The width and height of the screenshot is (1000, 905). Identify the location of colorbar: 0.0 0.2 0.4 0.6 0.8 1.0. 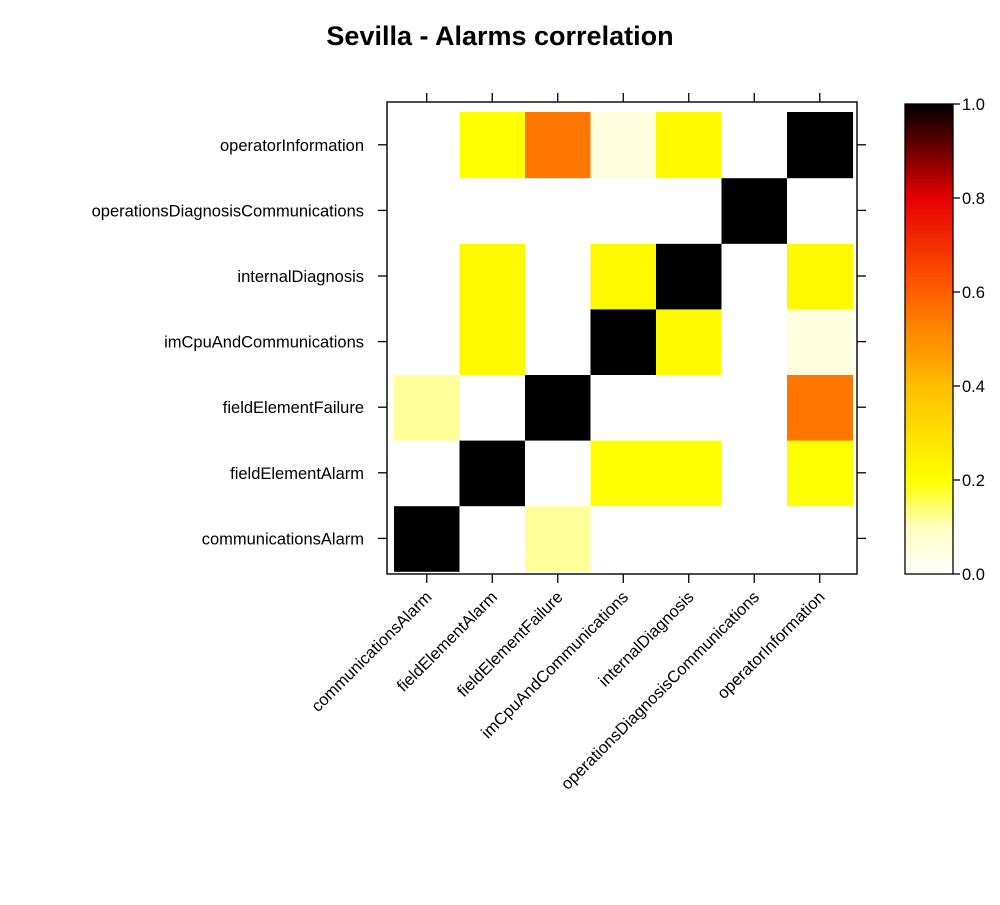
(944, 340).